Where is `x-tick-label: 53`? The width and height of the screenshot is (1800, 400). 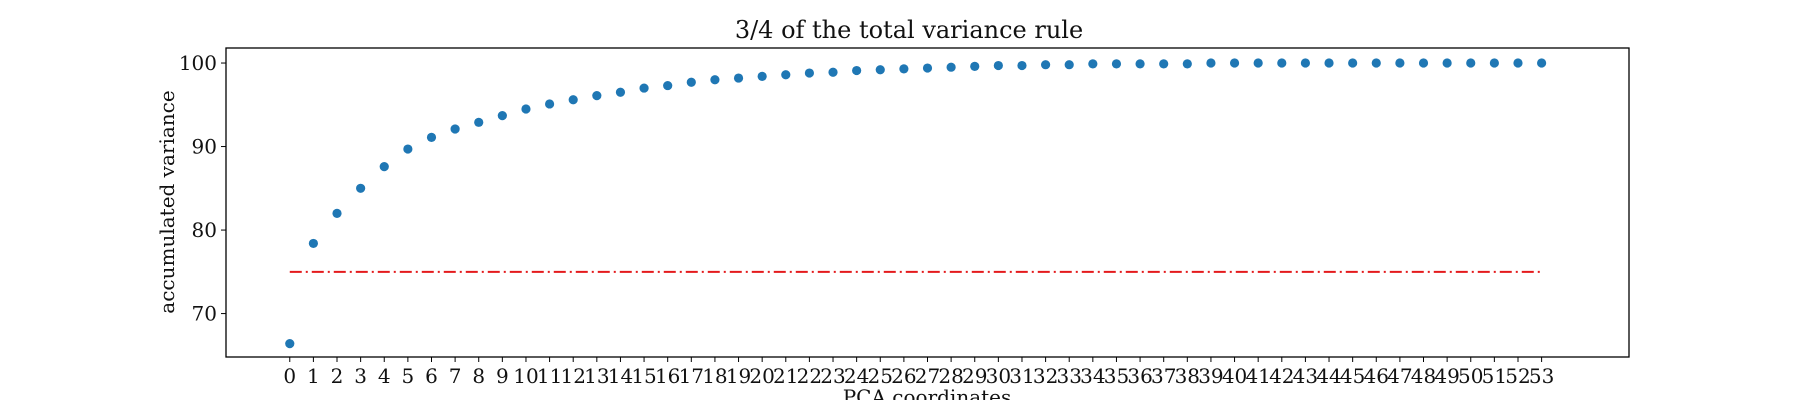 x-tick-label: 53 is located at coordinates (1541, 376).